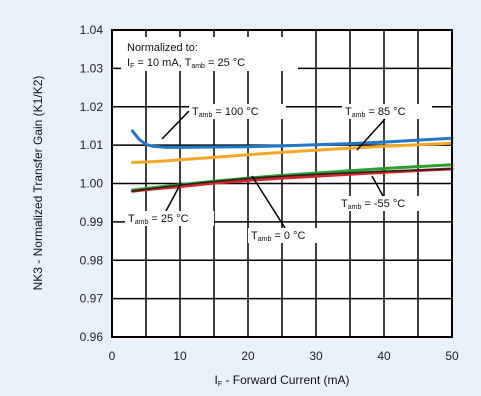 This screenshot has height=396, width=481. What do you see at coordinates (198, 66) in the screenshot?
I see `note-line2-sub2: amb` at bounding box center [198, 66].